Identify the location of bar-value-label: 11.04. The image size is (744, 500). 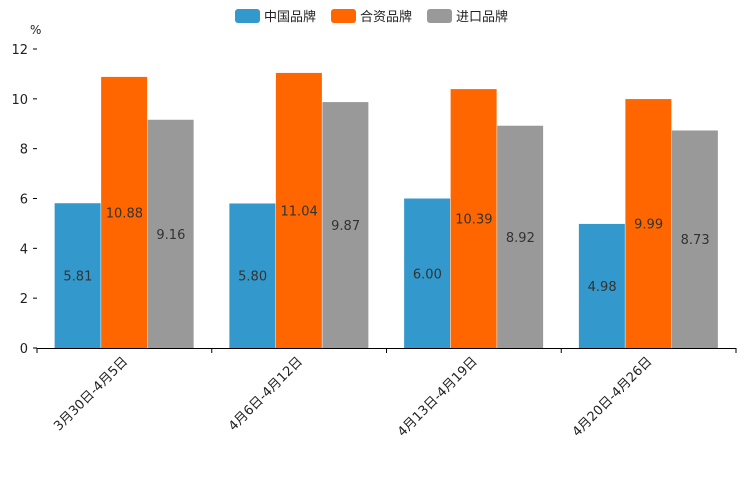
(299, 211).